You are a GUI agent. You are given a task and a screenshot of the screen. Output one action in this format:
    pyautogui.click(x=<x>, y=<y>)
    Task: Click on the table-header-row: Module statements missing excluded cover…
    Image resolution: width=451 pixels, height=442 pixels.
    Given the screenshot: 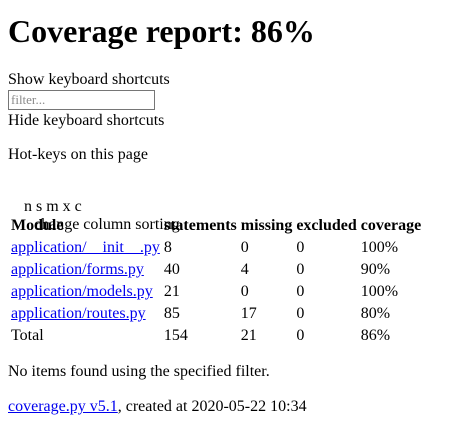 What is the action you would take?
    pyautogui.click(x=216, y=226)
    